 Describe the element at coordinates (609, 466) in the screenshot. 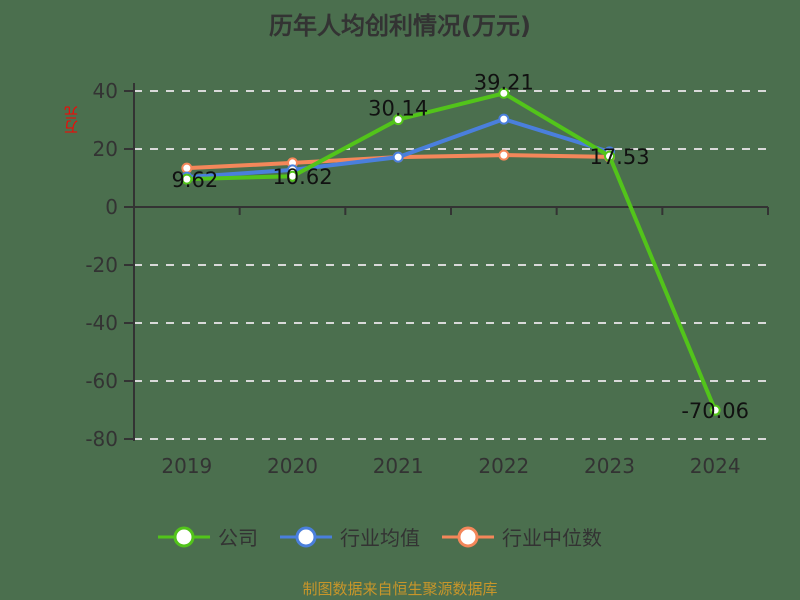

I see `x-tick-label: 2023` at that location.